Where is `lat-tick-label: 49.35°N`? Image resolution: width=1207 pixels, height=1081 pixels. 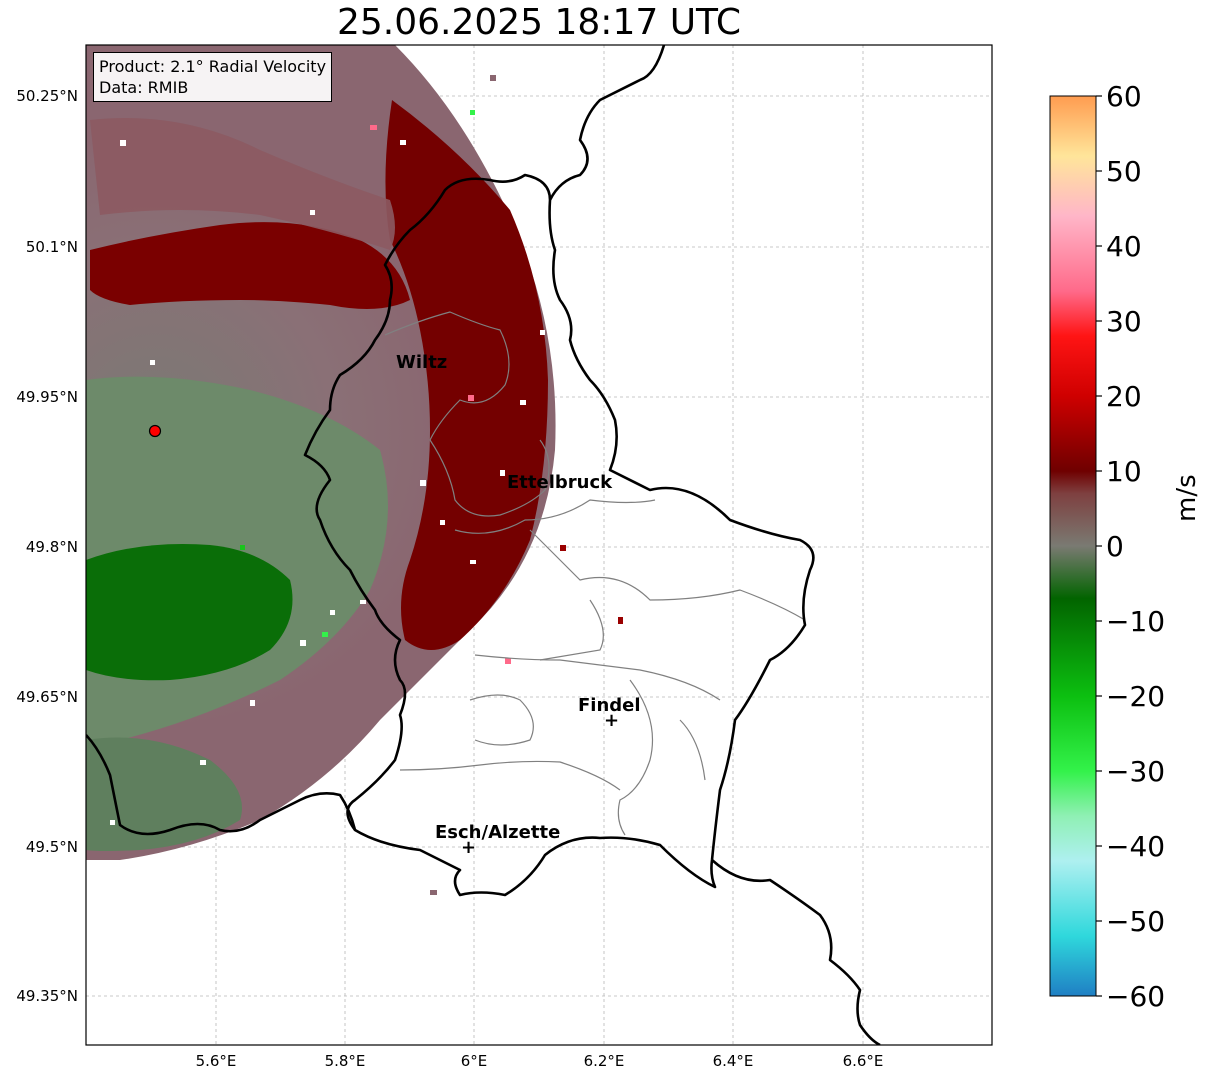
lat-tick-label: 49.35°N is located at coordinates (47, 996).